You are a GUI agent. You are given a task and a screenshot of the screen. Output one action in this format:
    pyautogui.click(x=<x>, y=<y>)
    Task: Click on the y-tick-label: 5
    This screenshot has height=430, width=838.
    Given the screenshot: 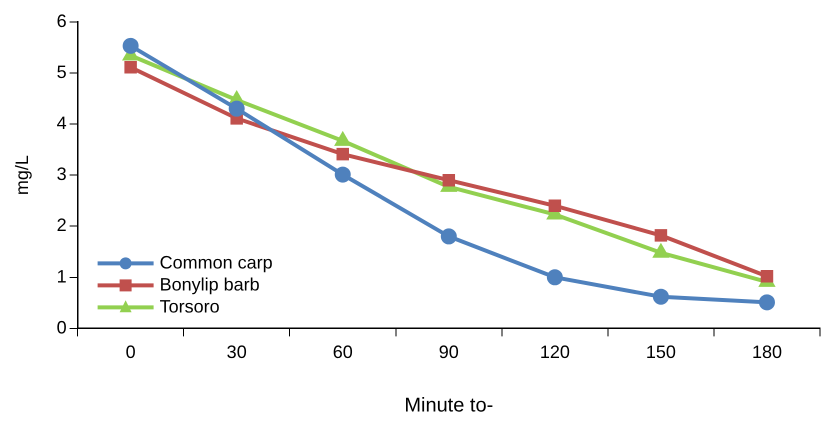 What is the action you would take?
    pyautogui.click(x=61, y=72)
    